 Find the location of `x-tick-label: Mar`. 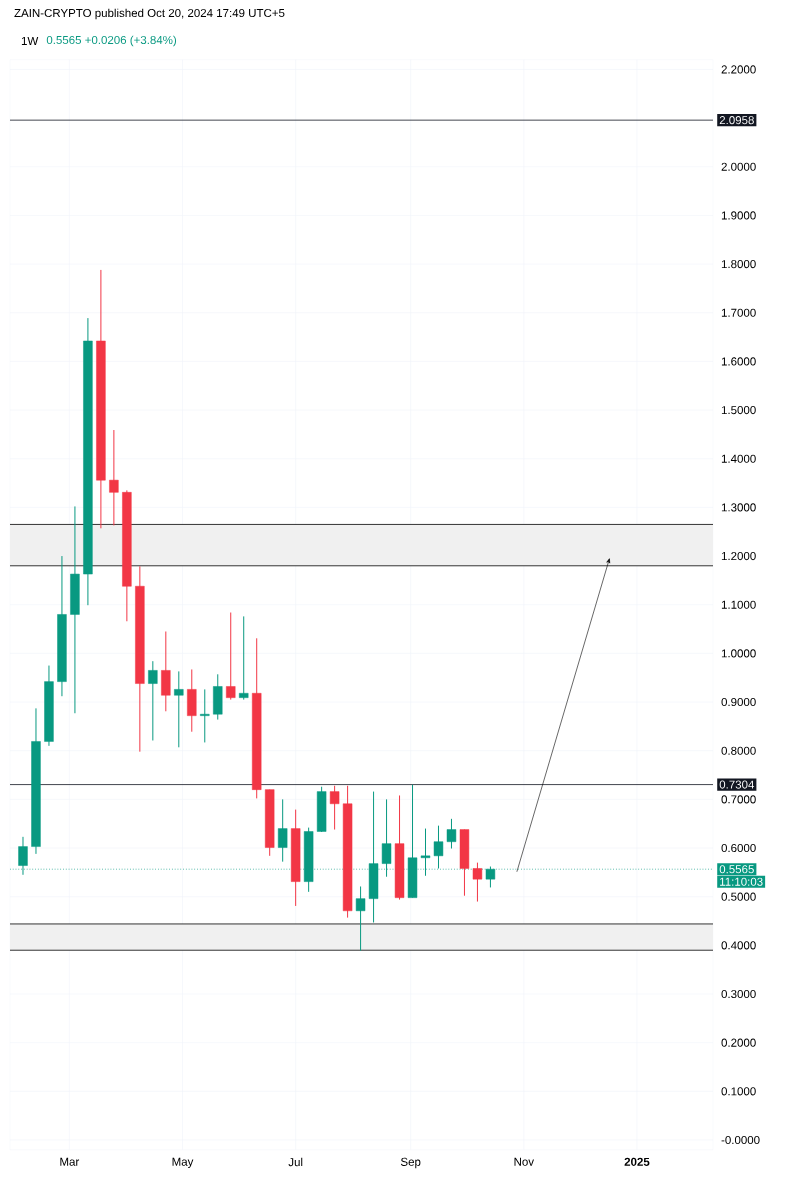

x-tick-label: Mar is located at coordinates (70, 1161).